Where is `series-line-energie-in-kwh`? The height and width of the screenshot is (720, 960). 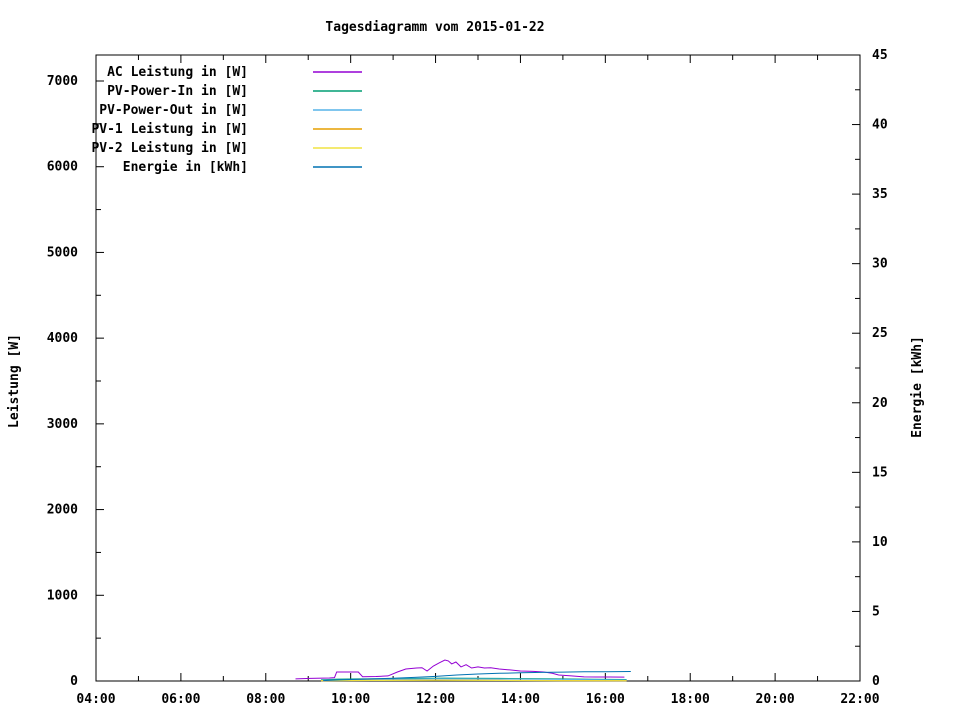 series-line-energie-in-kwh is located at coordinates (477, 676).